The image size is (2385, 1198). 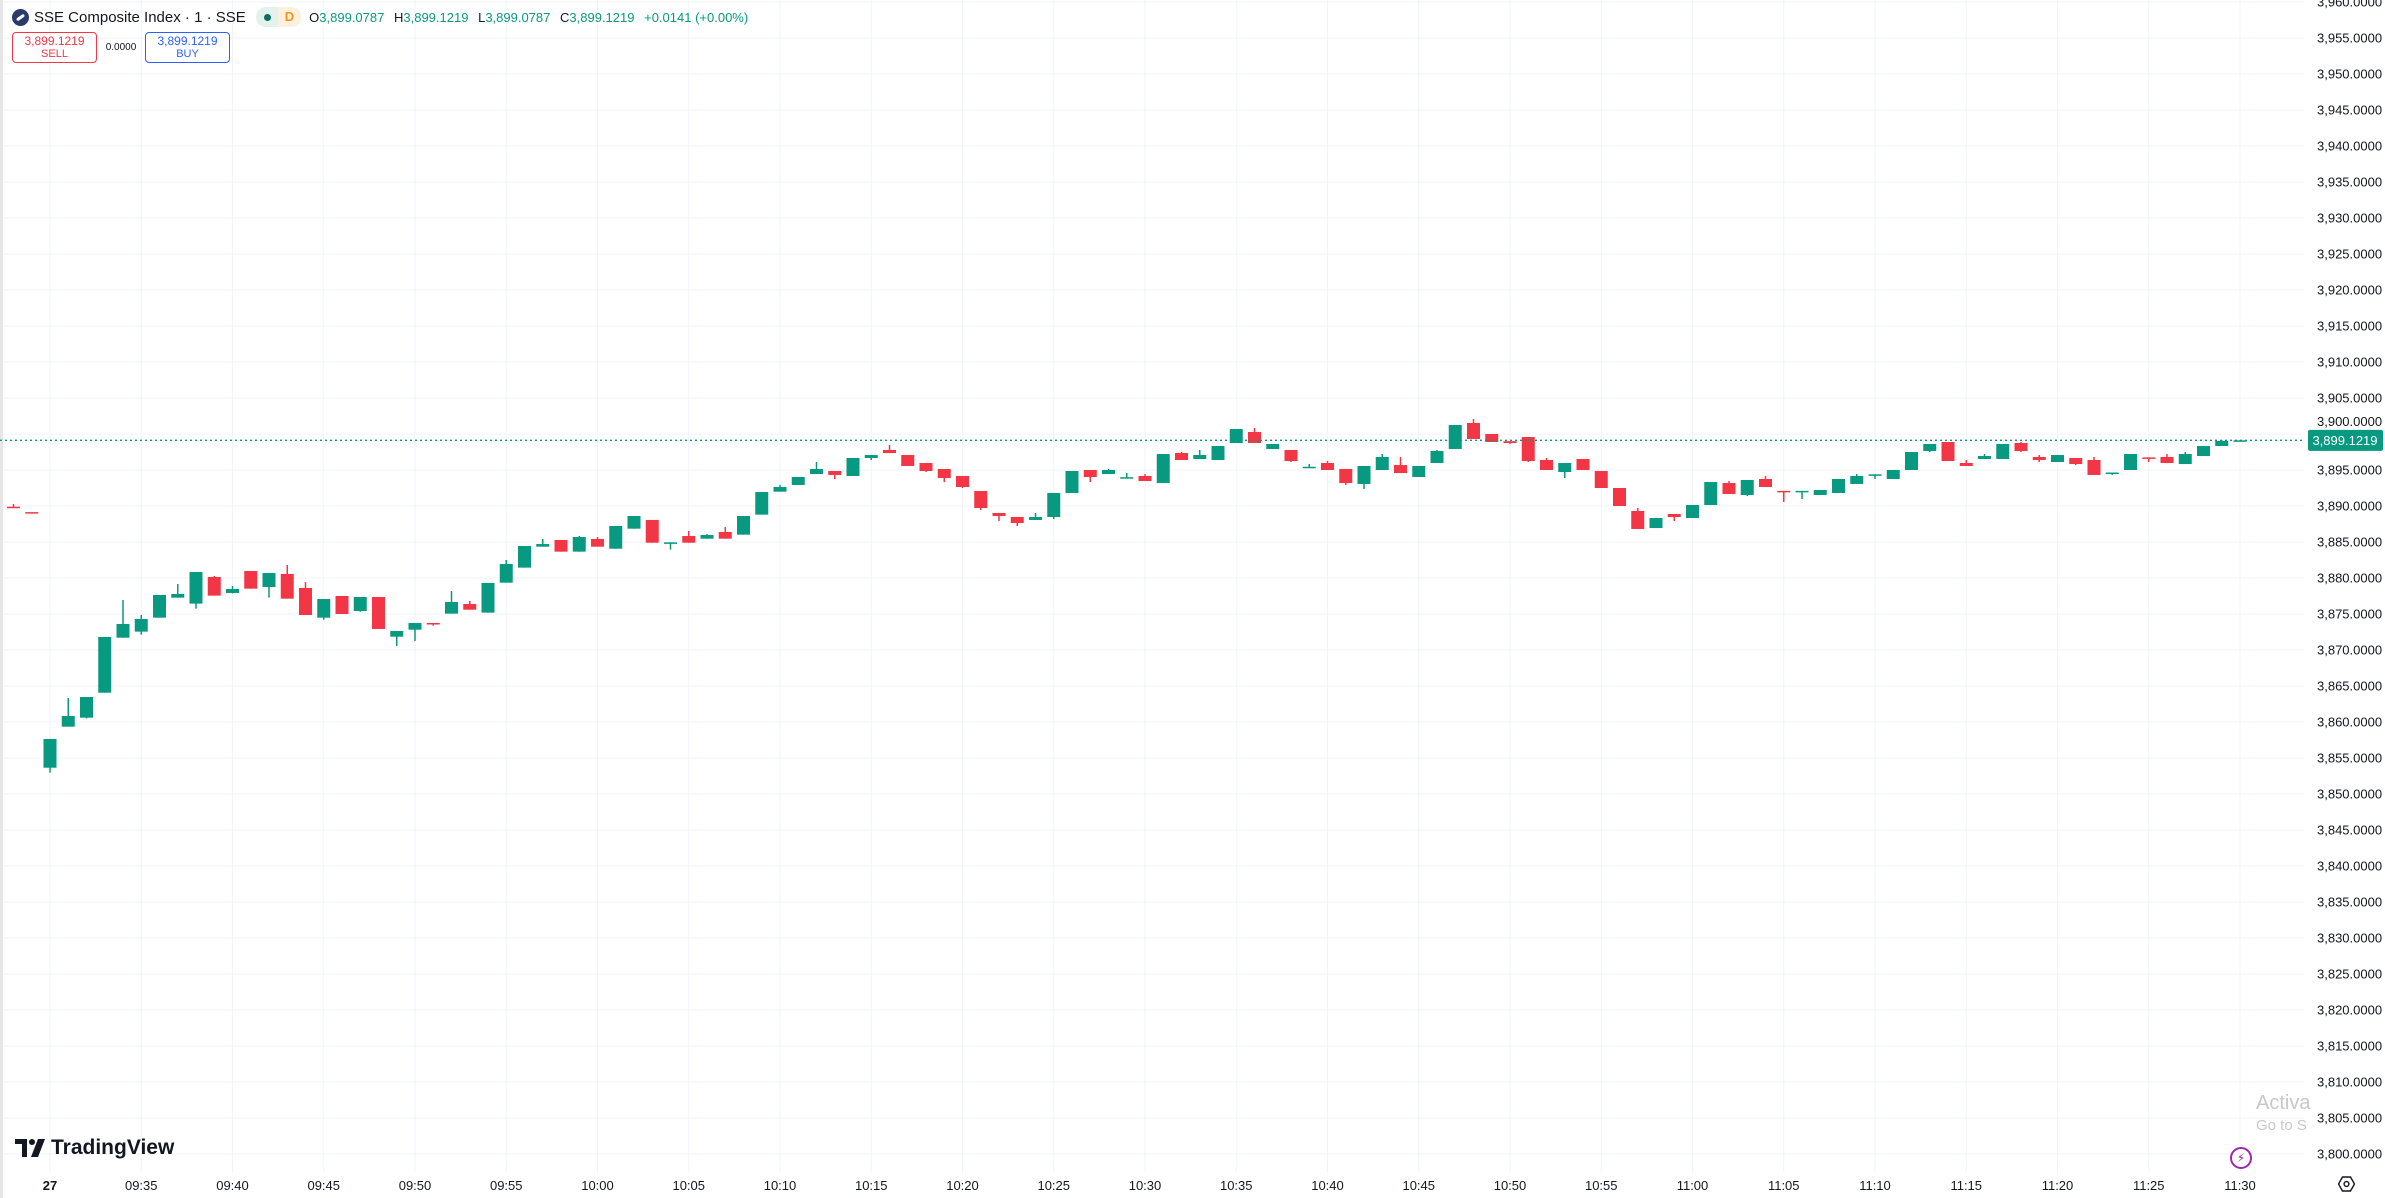 What do you see at coordinates (2349, 421) in the screenshot?
I see `y-tick-label: 3,900.0000` at bounding box center [2349, 421].